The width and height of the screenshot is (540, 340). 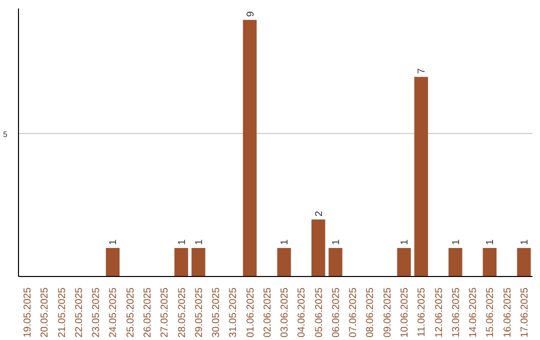 I want to click on x-tick-label: 16.06.2025, so click(x=508, y=312).